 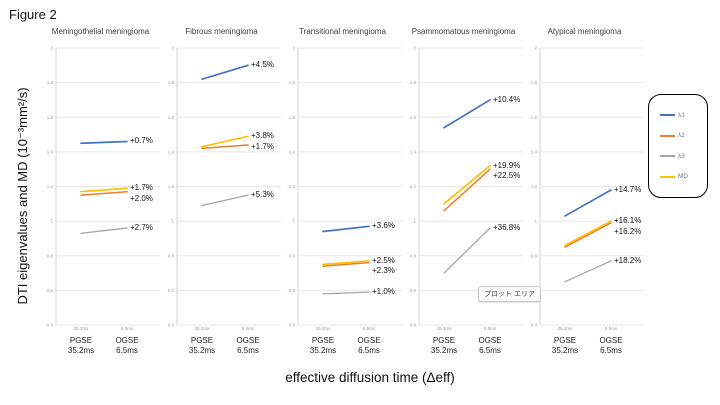 What do you see at coordinates (383, 226) in the screenshot?
I see `change-label-λ1: +3.6%` at bounding box center [383, 226].